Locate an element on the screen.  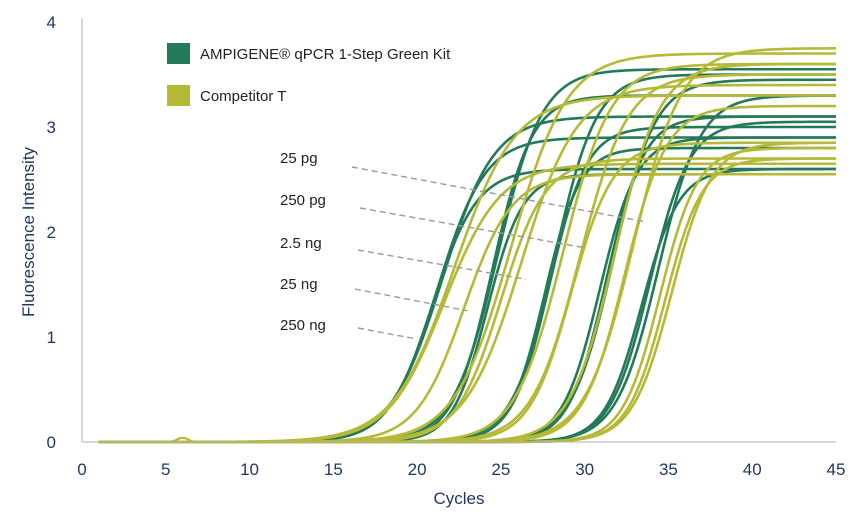
legend-label-competitor-t: Competitor T is located at coordinates (243, 96).